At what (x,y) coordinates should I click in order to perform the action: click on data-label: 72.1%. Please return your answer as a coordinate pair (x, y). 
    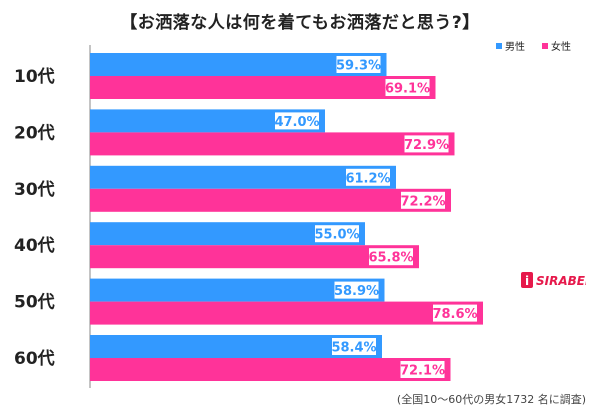
    Looking at the image, I should click on (422, 371).